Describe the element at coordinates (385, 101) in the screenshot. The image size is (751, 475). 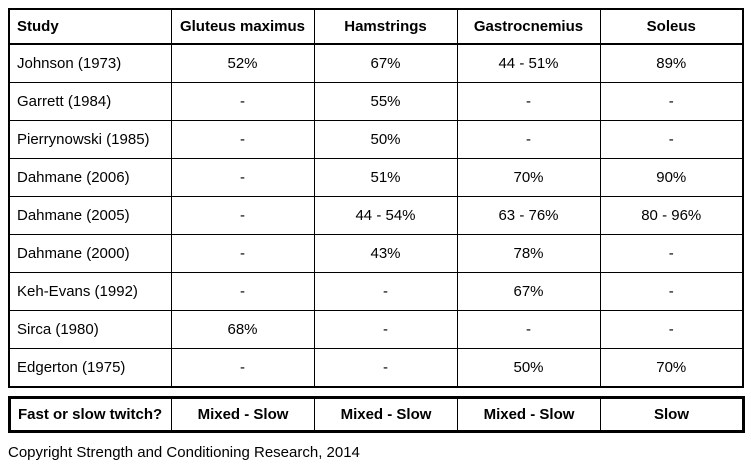
I see `value-cell: 55%` at that location.